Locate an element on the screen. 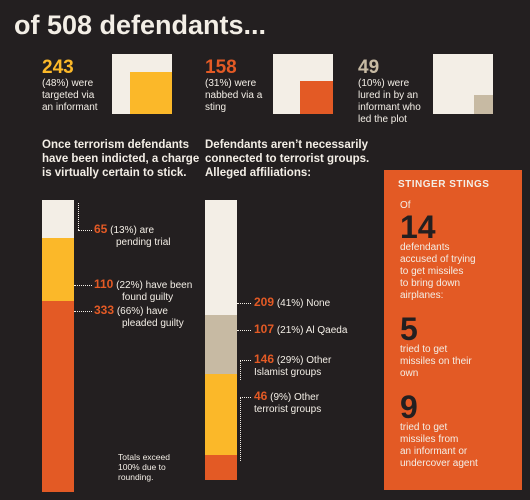 This screenshot has width=530, height=500. affiliation-alqaeda-count: 107 is located at coordinates (264, 328).